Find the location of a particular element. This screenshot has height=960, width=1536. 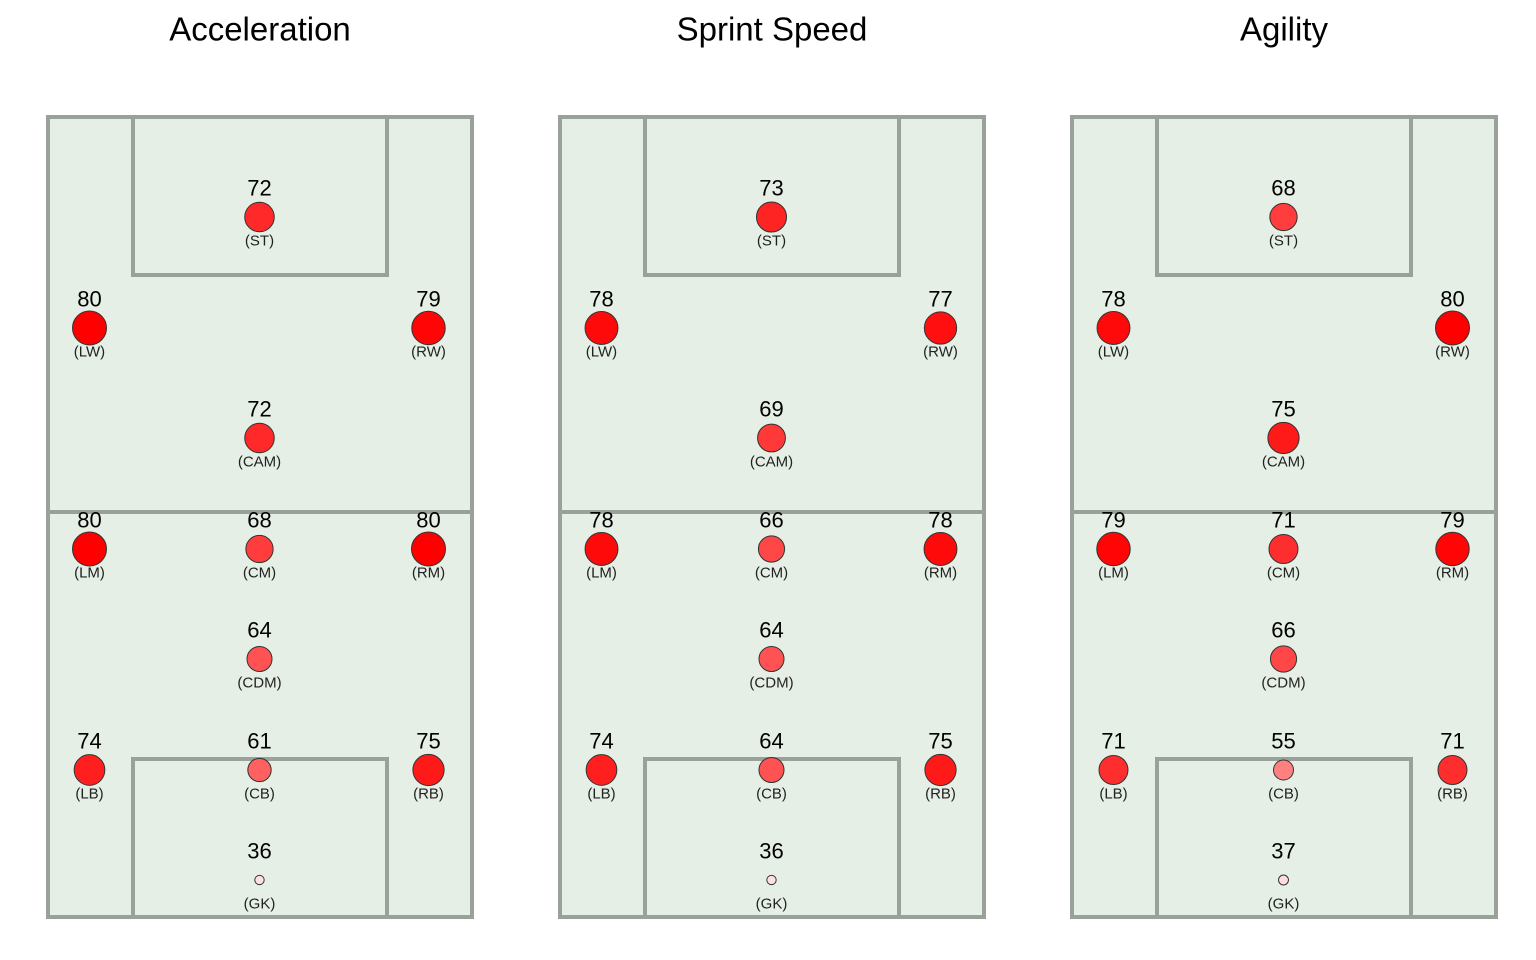

panel-title: Agility is located at coordinates (1284, 29).